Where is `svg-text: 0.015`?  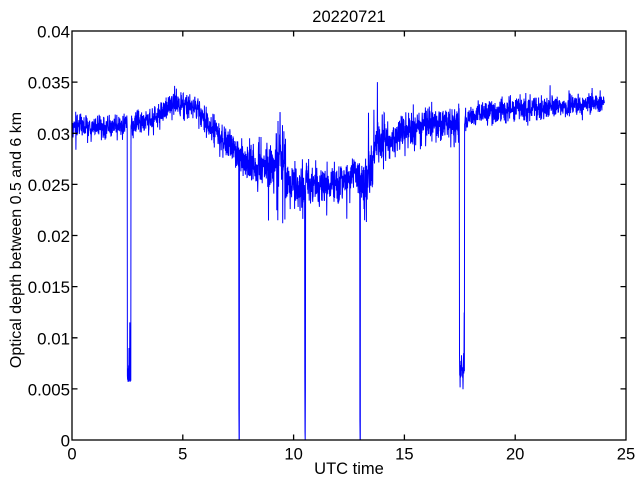 svg-text: 0.015 is located at coordinates (49, 287).